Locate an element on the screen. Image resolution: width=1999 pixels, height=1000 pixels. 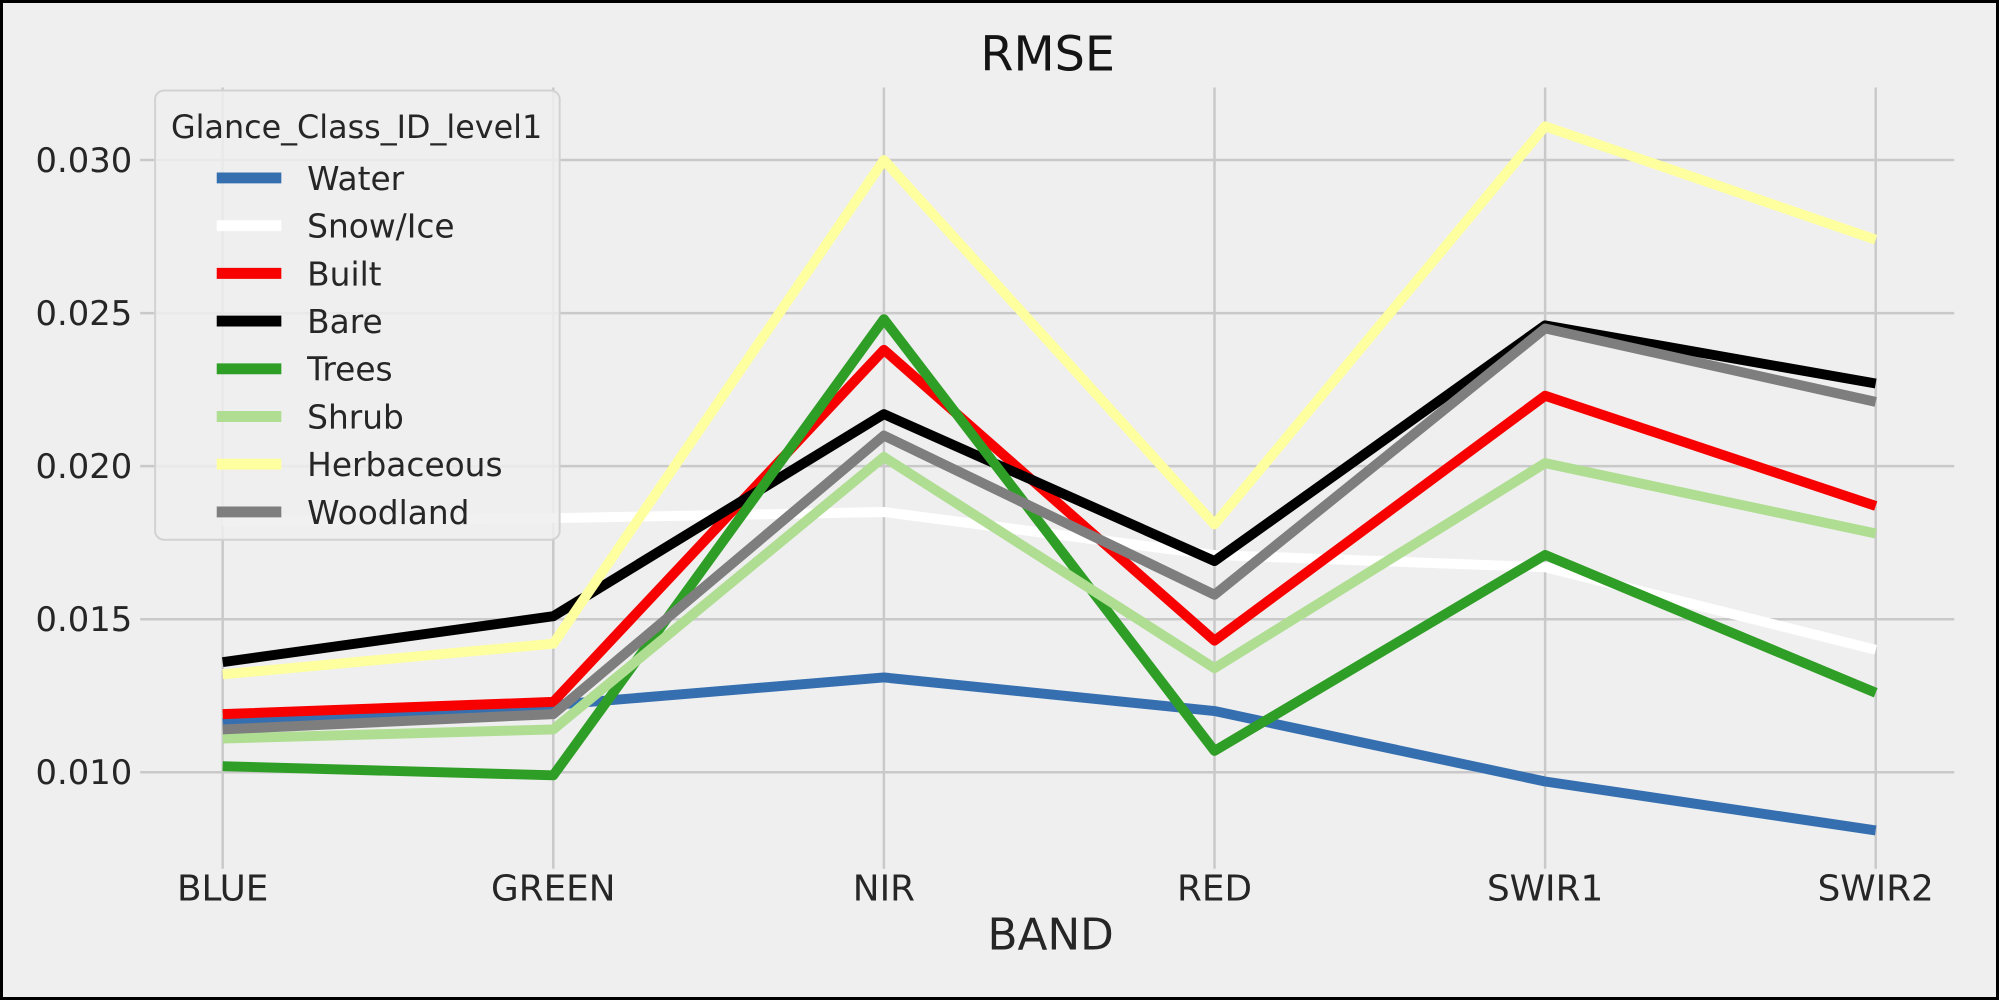
y-tick-label-0.010: 0.010 is located at coordinates (84, 772).